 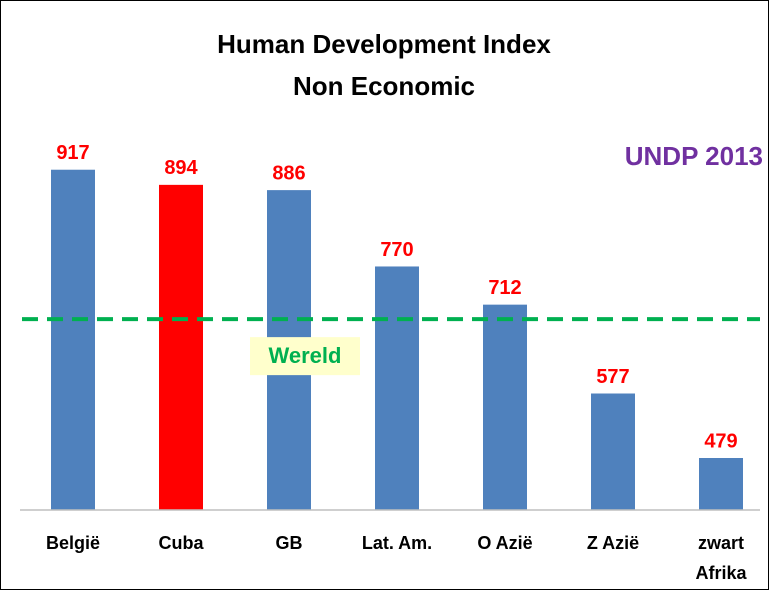 What do you see at coordinates (613, 543) in the screenshot?
I see `x-tick-label: Z Azië` at bounding box center [613, 543].